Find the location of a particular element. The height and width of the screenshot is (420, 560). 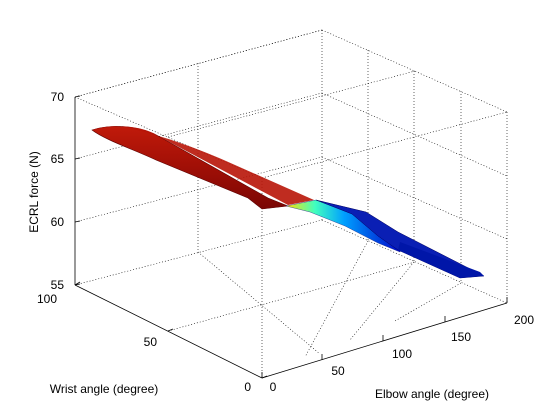

x-tick-label: 150 is located at coordinates (461, 337).